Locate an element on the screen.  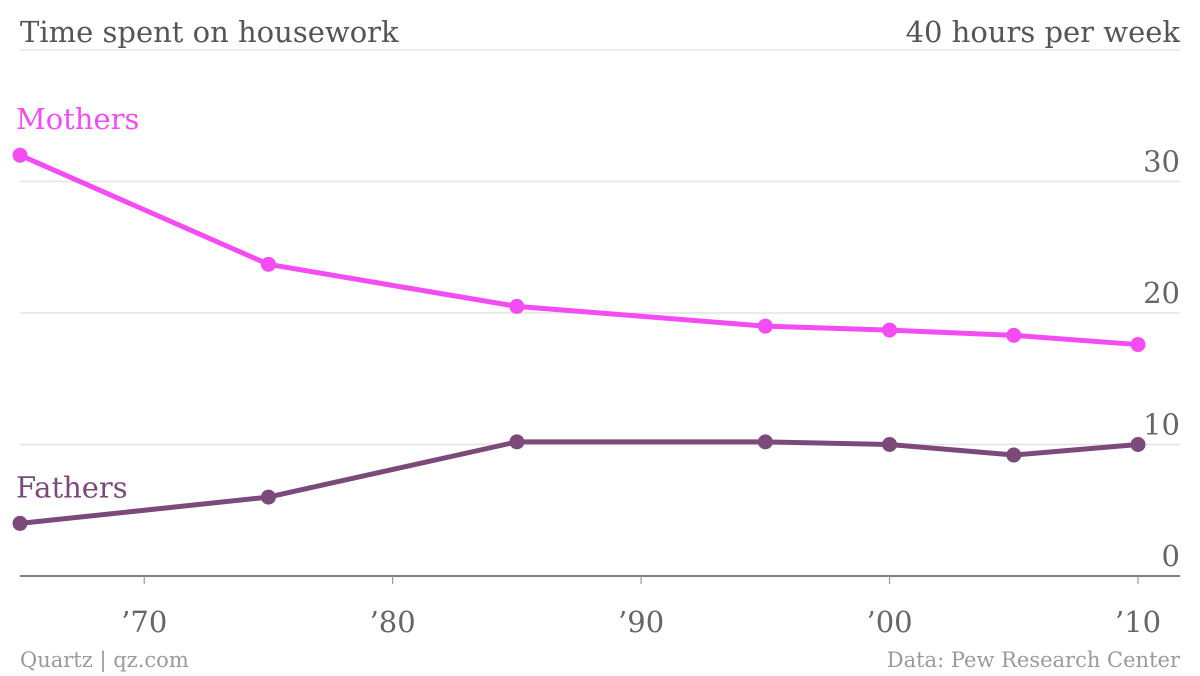
y-tick-label: 0 is located at coordinates (1171, 556).